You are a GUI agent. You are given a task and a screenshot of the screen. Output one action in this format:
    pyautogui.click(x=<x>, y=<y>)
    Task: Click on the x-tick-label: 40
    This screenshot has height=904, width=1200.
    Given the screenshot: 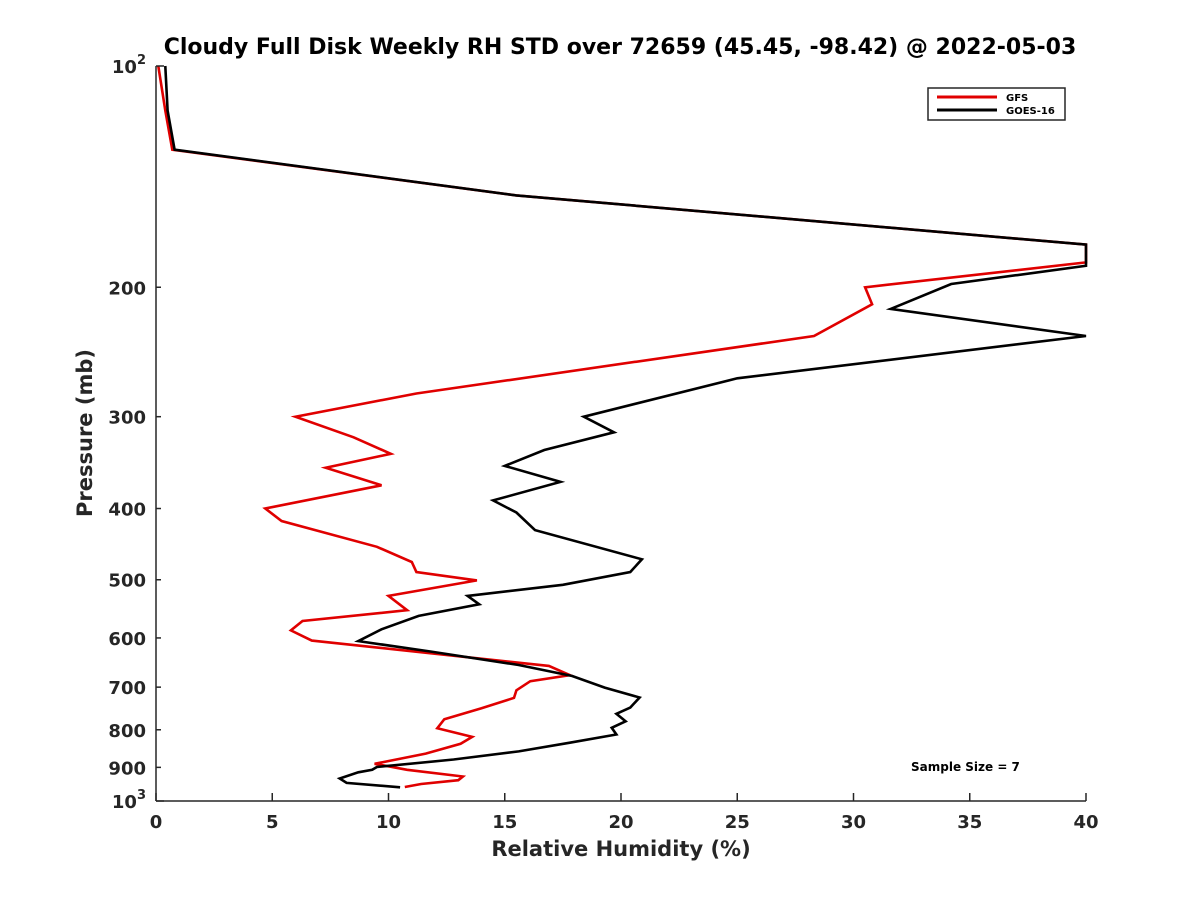 What is the action you would take?
    pyautogui.click(x=1085, y=822)
    